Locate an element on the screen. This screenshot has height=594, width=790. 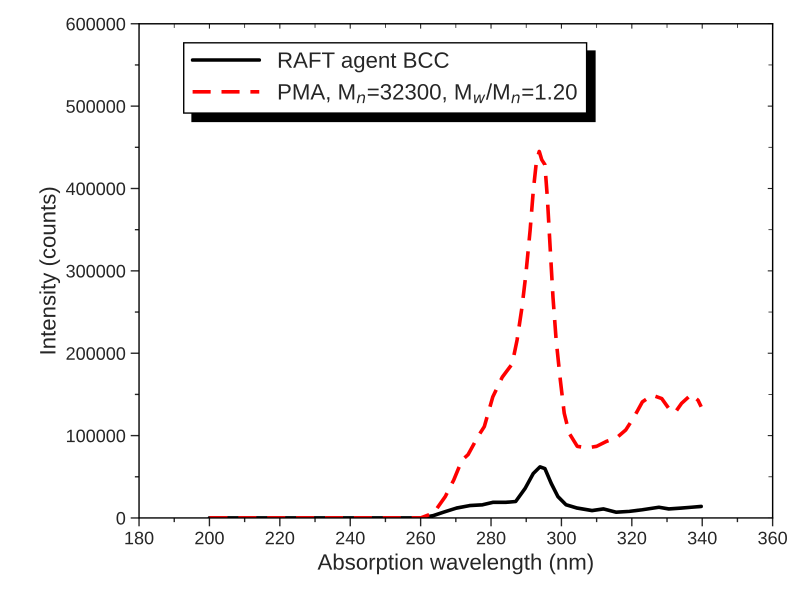
x-tick-label: 300 is located at coordinates (561, 538).